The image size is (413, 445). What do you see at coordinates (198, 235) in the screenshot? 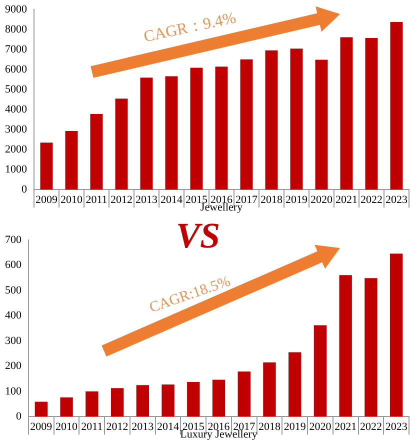
I see `annotation: VS` at bounding box center [198, 235].